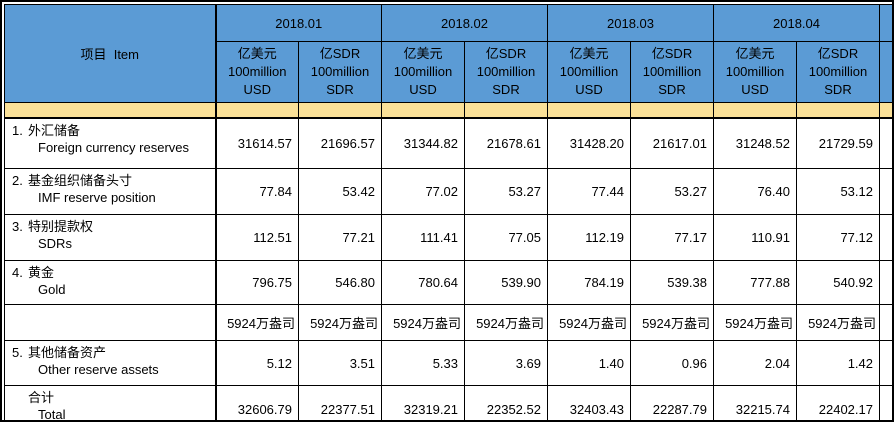 The image size is (894, 422). Describe the element at coordinates (755, 282) in the screenshot. I see `value-cell: 777.88` at that location.